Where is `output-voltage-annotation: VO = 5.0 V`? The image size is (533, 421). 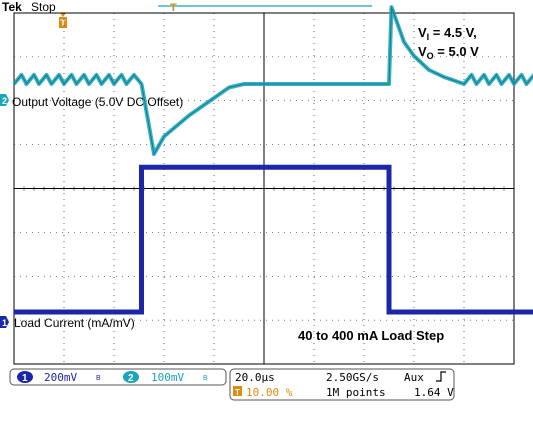 output-voltage-annotation: VO = 5.0 V is located at coordinates (448, 52).